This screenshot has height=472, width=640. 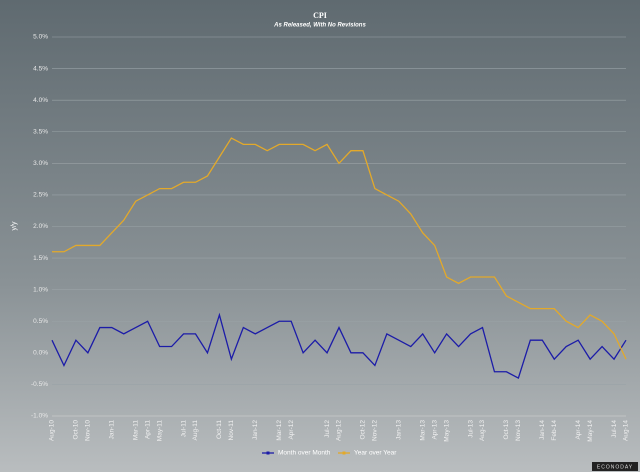 I want to click on y-tick-label: 4.0%, so click(x=40, y=100).